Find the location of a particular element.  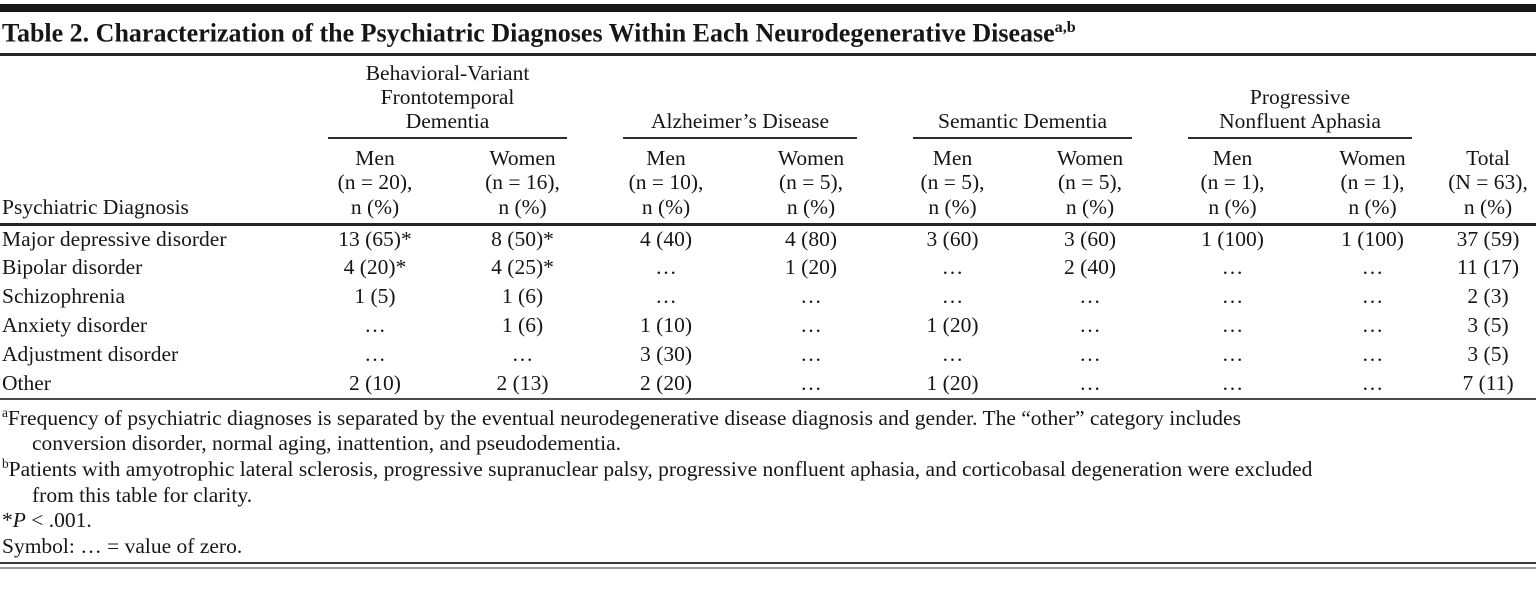

cell: 2 (20) is located at coordinates (666, 384).